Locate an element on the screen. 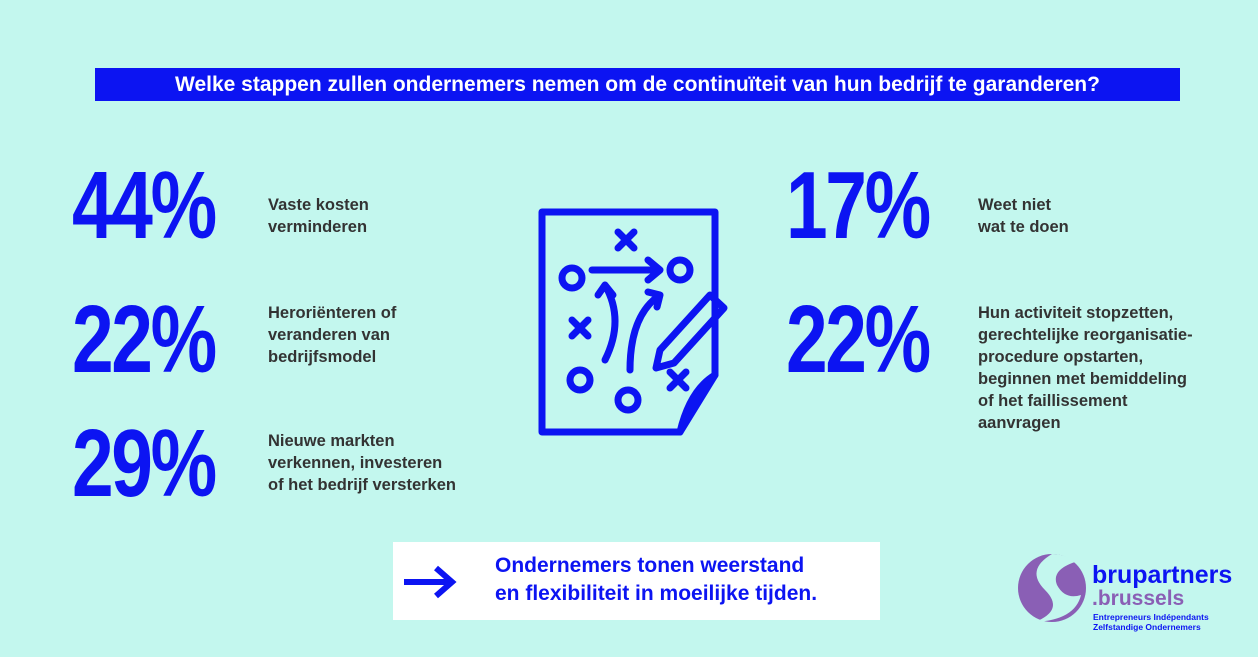  line: Ondernemers tonen weerstand is located at coordinates (650, 565).